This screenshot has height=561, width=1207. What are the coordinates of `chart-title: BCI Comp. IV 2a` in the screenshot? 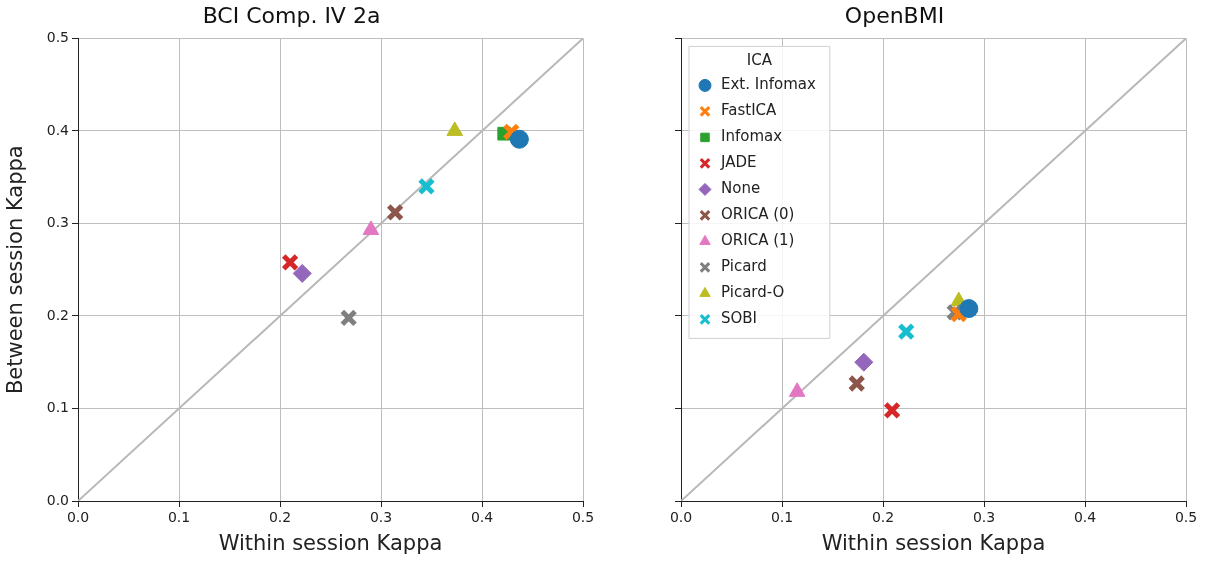 It's located at (291, 15).